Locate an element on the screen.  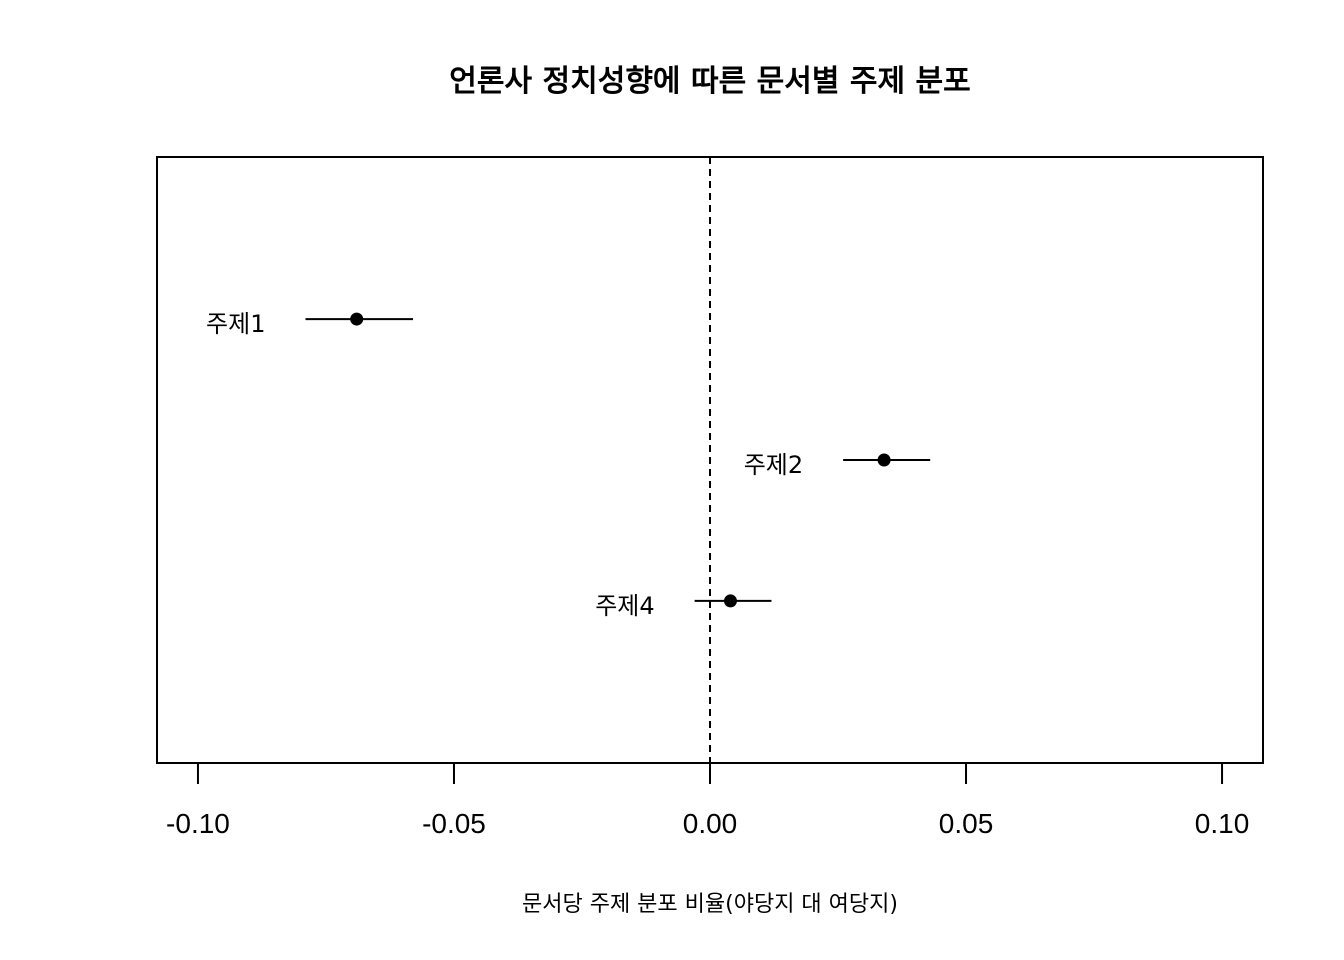
x-axis: -0.10 -0.05 0.00 0.05 0.10 is located at coordinates (707, 801).